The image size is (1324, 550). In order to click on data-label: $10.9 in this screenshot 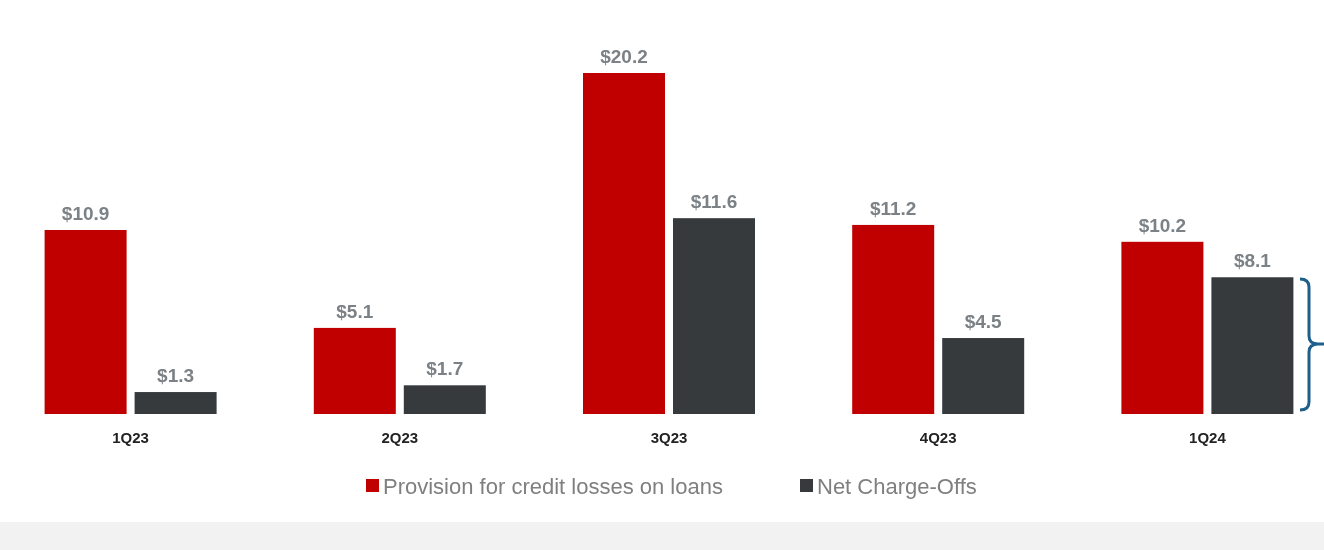, I will do `click(85, 213)`.